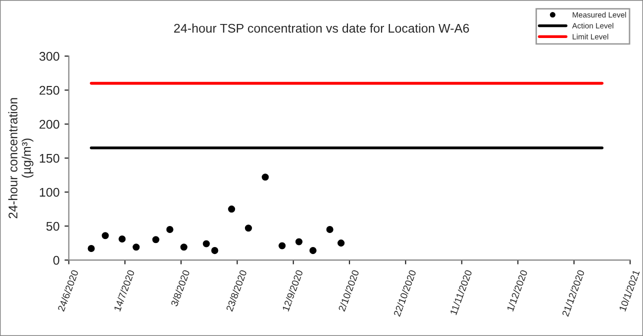  Describe the element at coordinates (321, 28) in the screenshot. I see `chart-title: 24-hour TSP concentration vs date for Location W-A6` at that location.